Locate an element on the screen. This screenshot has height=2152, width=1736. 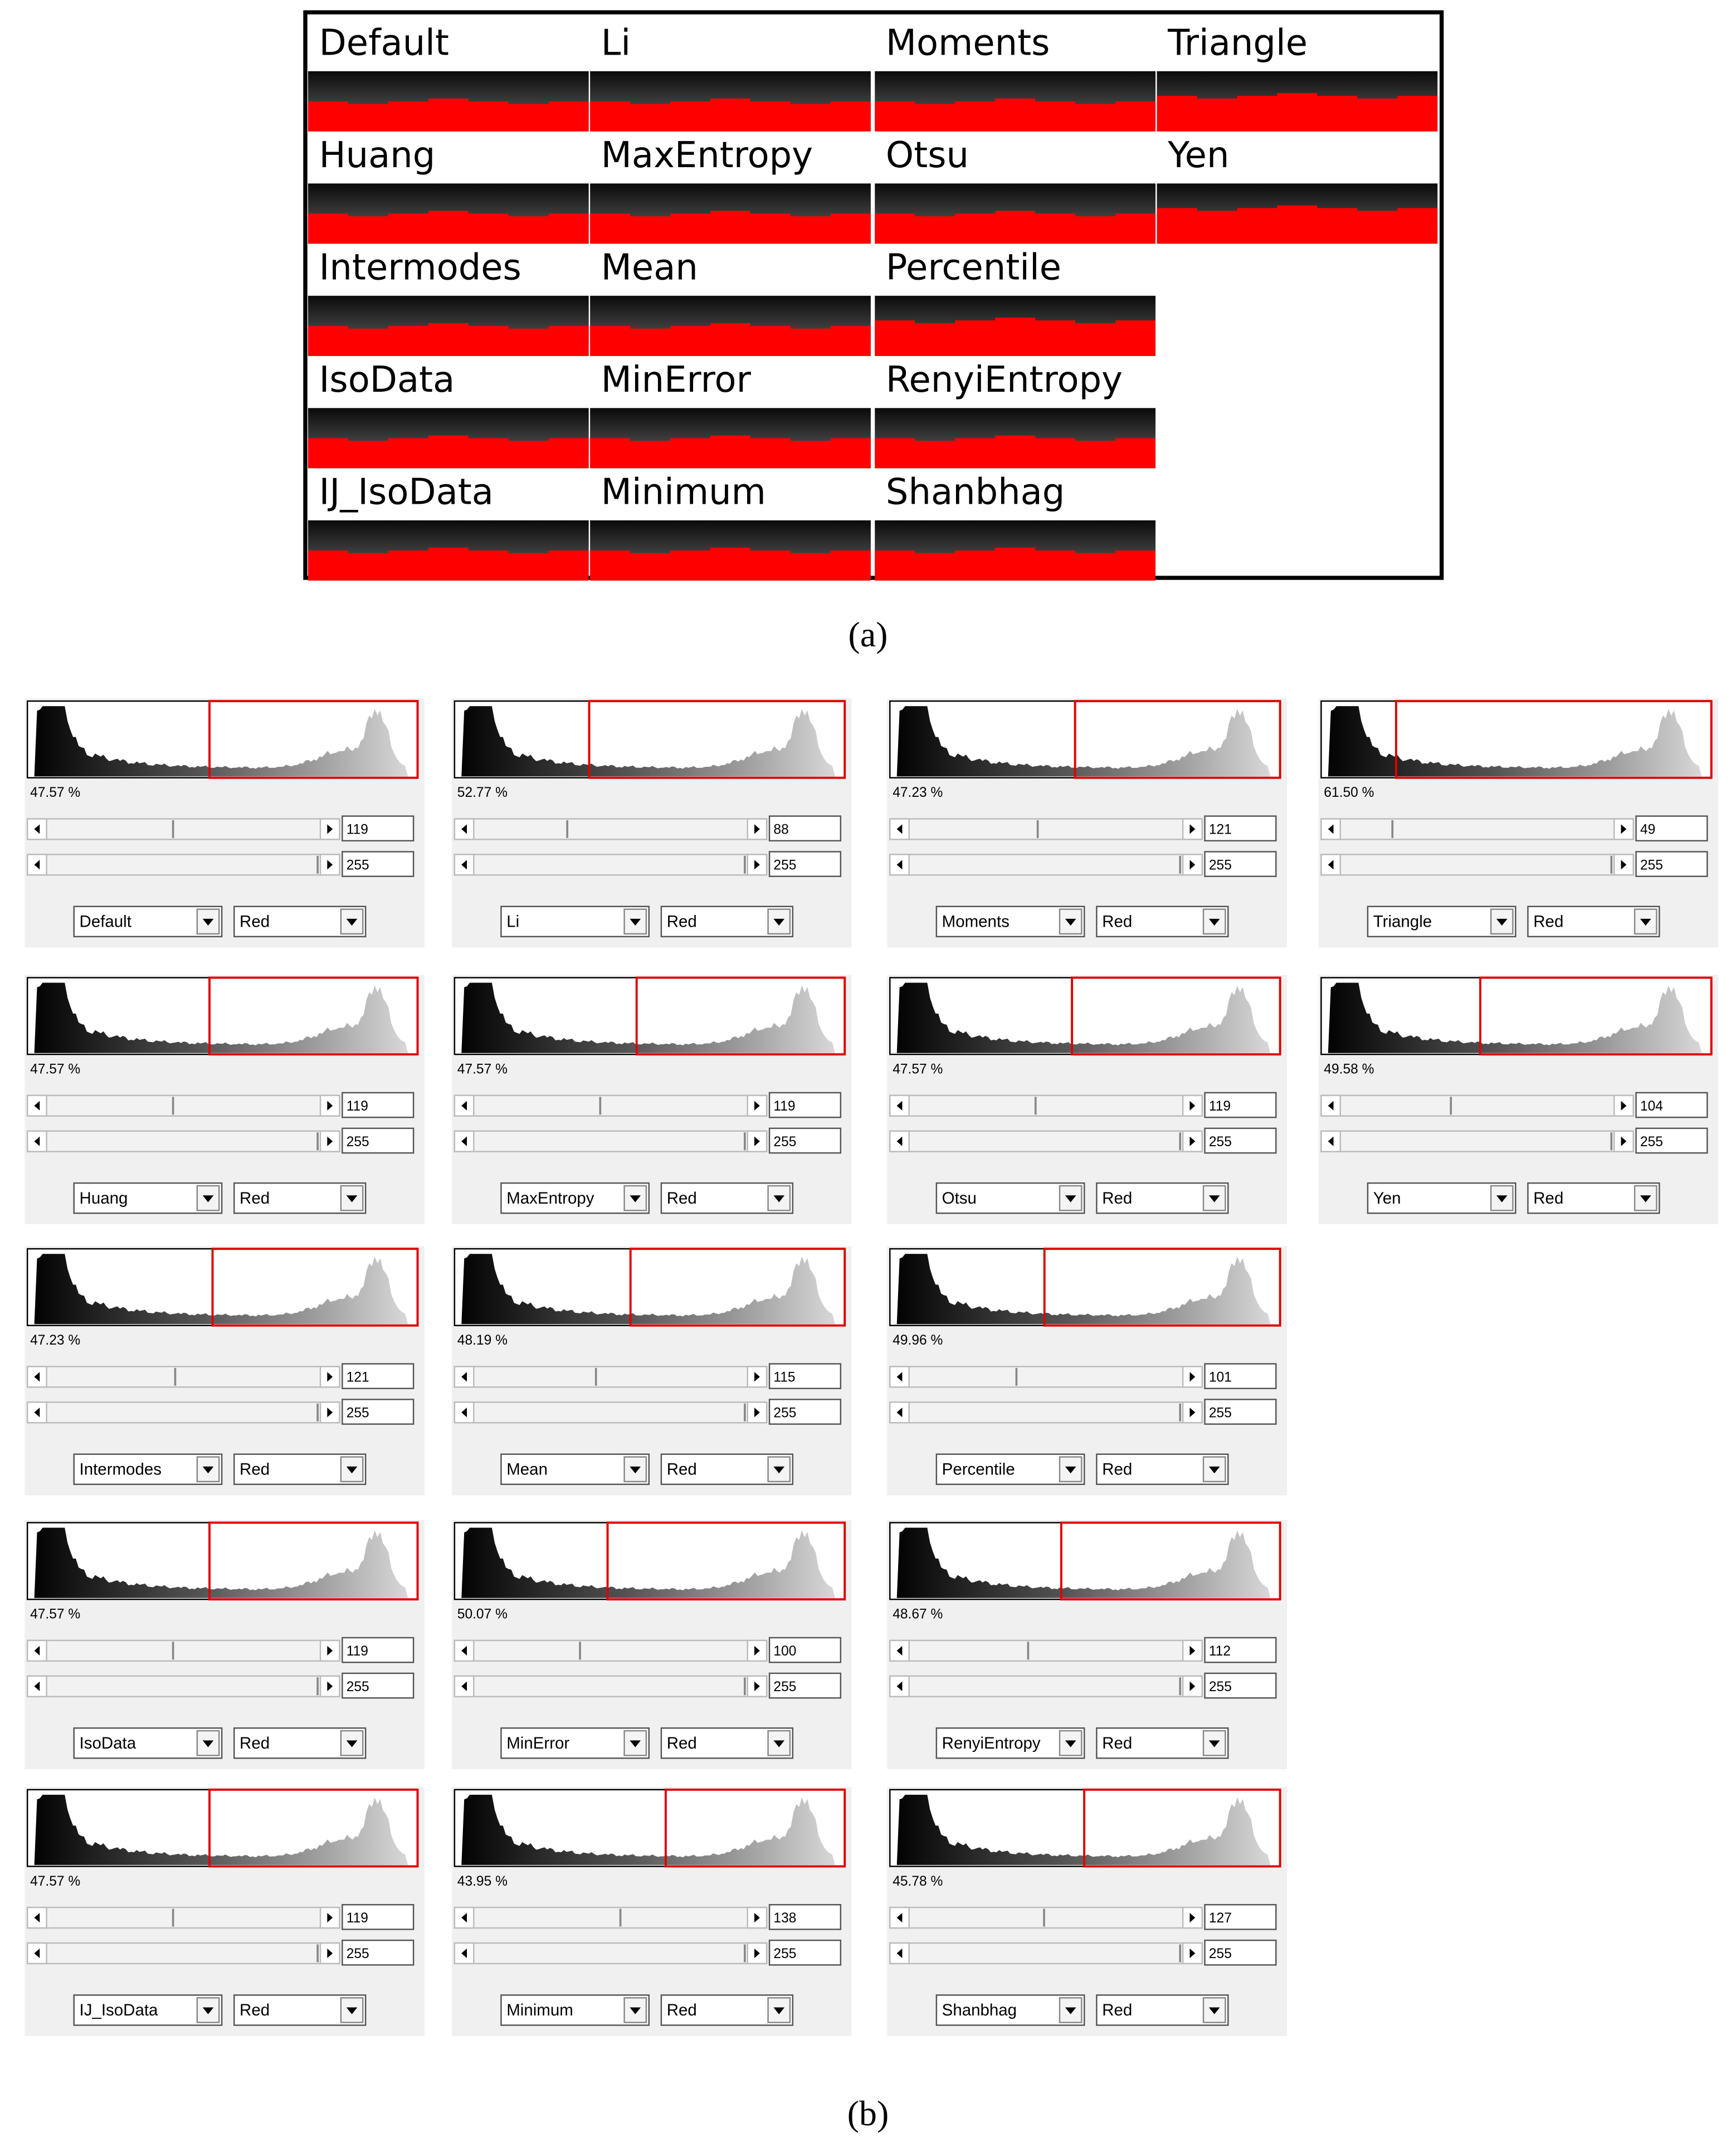
method-label: Huang is located at coordinates (378, 155).